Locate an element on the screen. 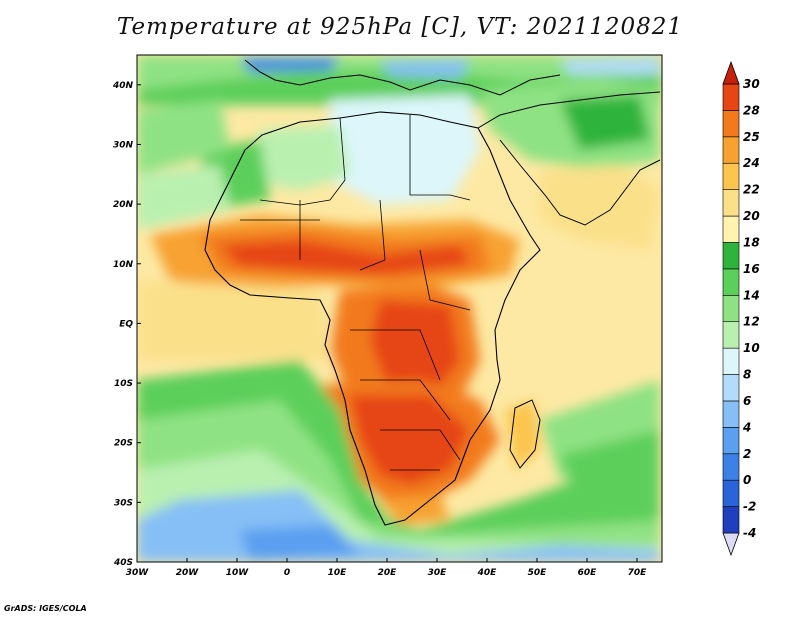 This screenshot has width=800, height=618. lon-tick-label: 50E is located at coordinates (538, 573).